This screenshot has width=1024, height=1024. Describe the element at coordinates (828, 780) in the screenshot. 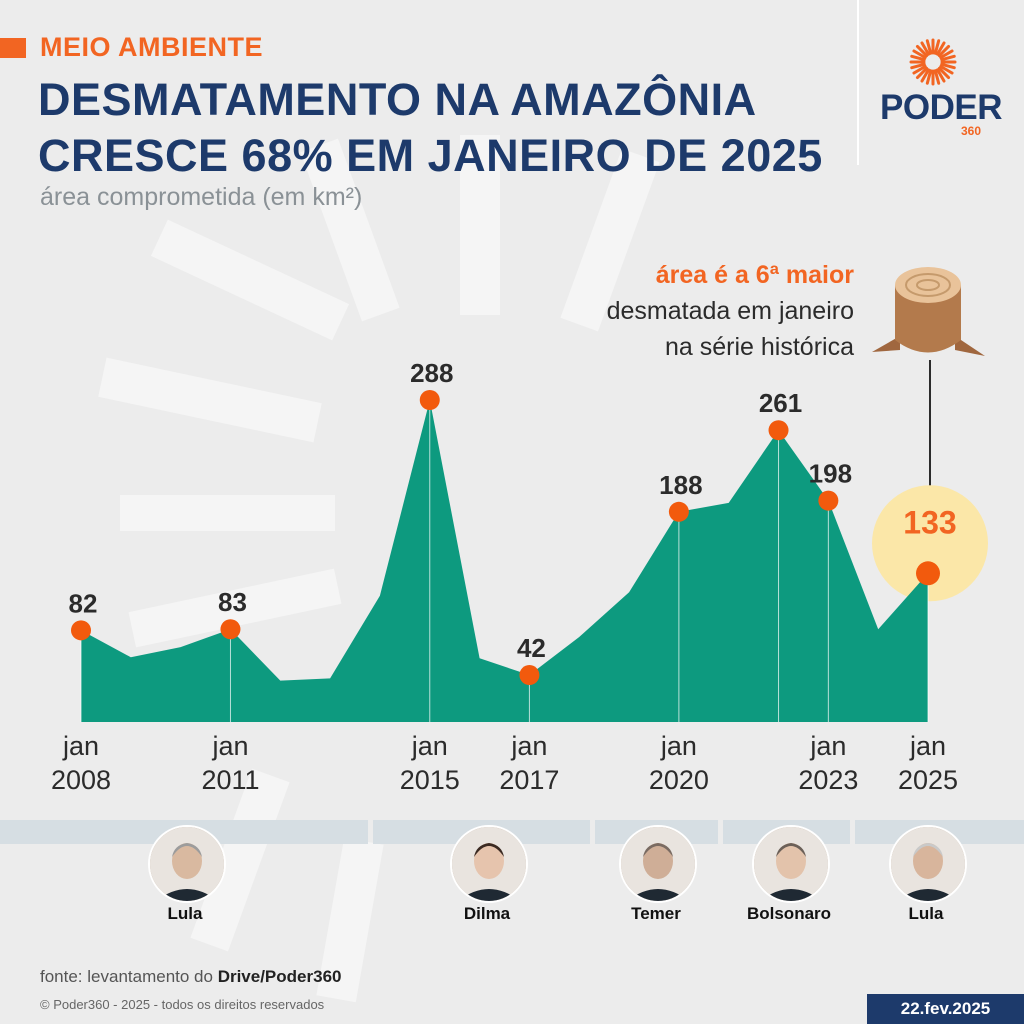

I see `x-tick-2023-line2: 2023` at that location.